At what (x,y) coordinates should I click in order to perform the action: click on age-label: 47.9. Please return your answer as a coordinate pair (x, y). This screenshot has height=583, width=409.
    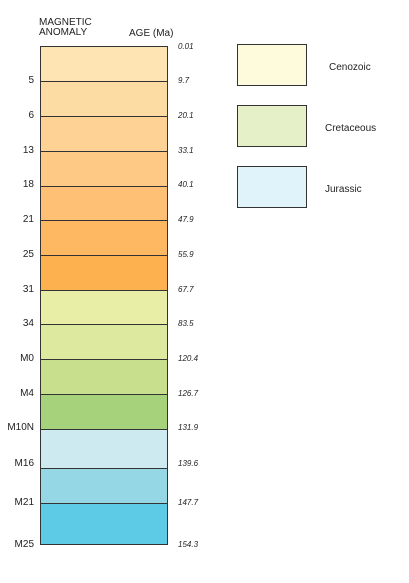
    Looking at the image, I should click on (186, 219).